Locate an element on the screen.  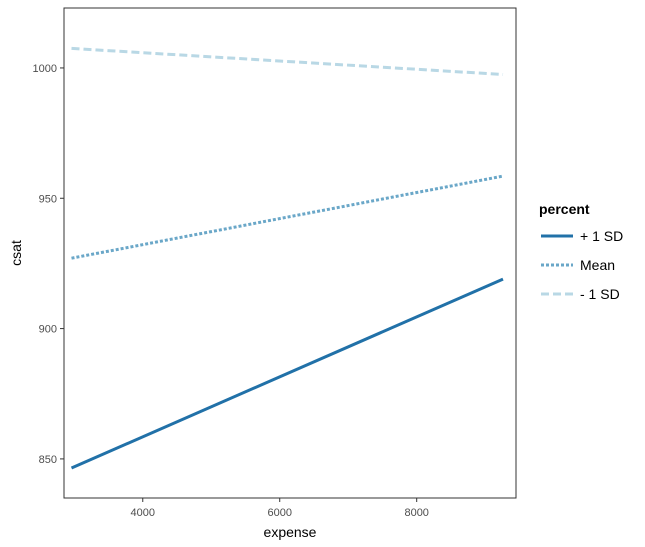
legend-label-2: Mean is located at coordinates (597, 265).